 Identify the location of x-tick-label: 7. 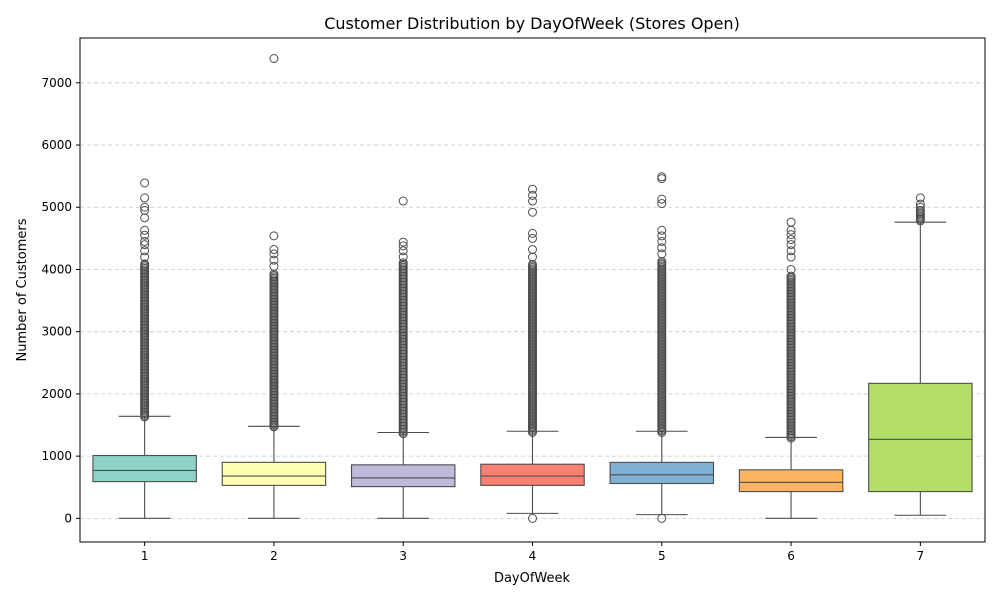
(921, 556).